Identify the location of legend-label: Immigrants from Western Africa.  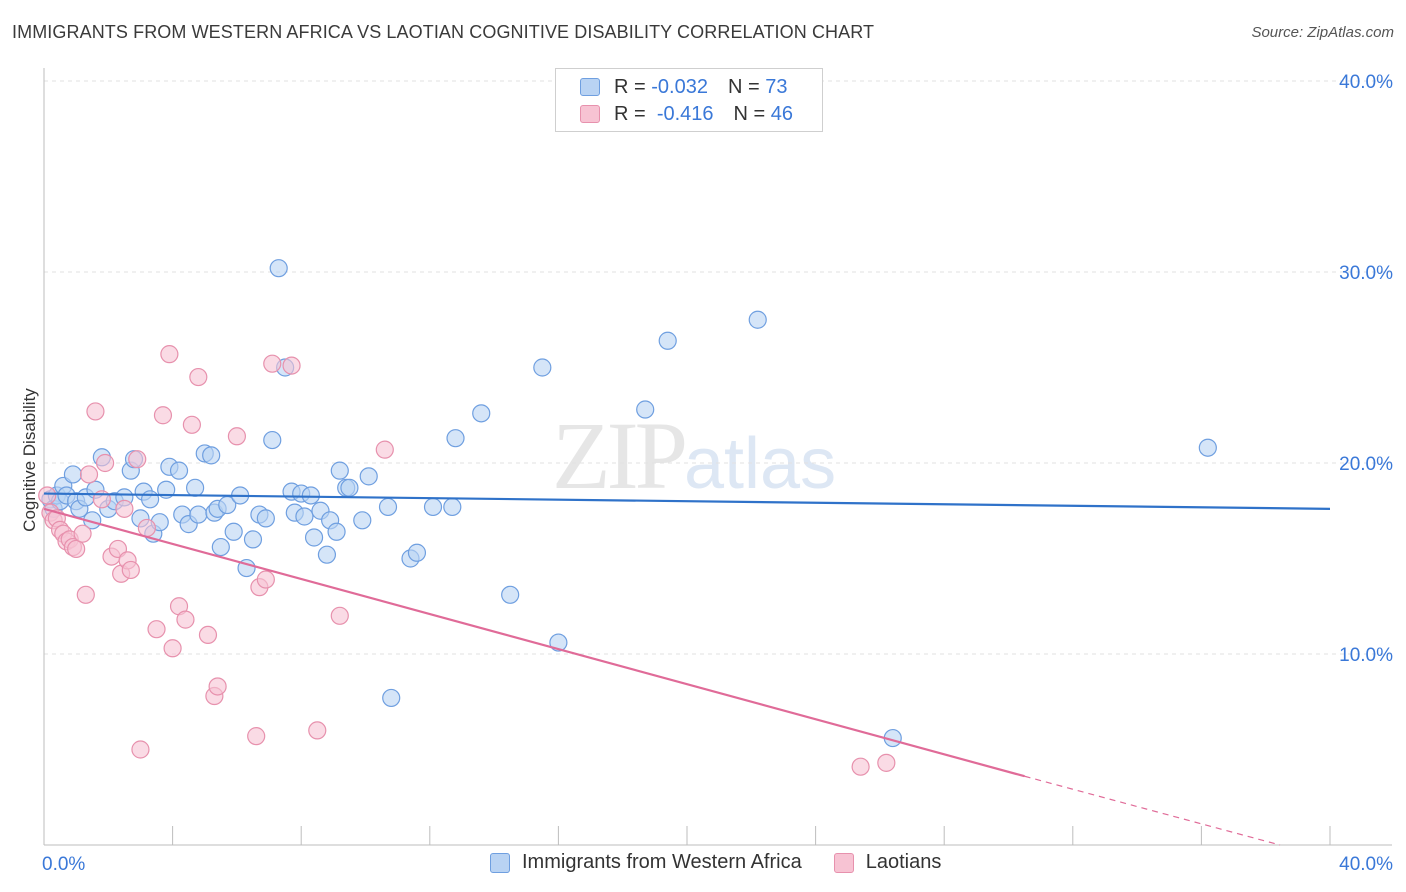
(662, 862).